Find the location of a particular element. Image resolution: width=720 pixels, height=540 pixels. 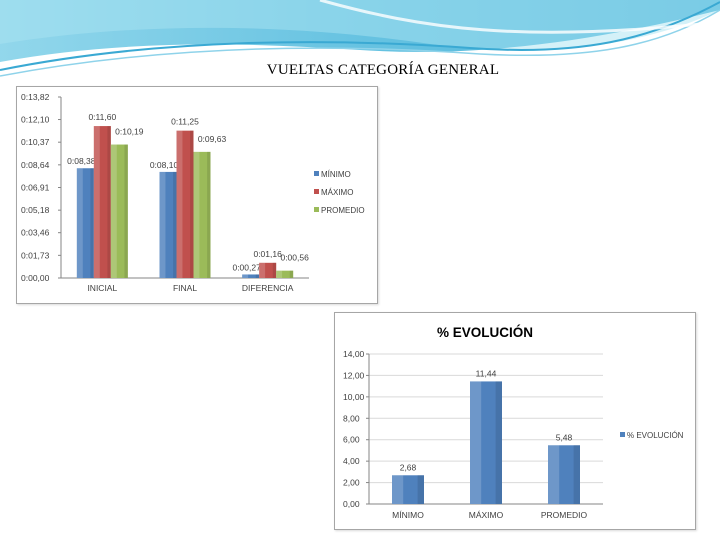

data-label: 0:11,60 is located at coordinates (102, 117).